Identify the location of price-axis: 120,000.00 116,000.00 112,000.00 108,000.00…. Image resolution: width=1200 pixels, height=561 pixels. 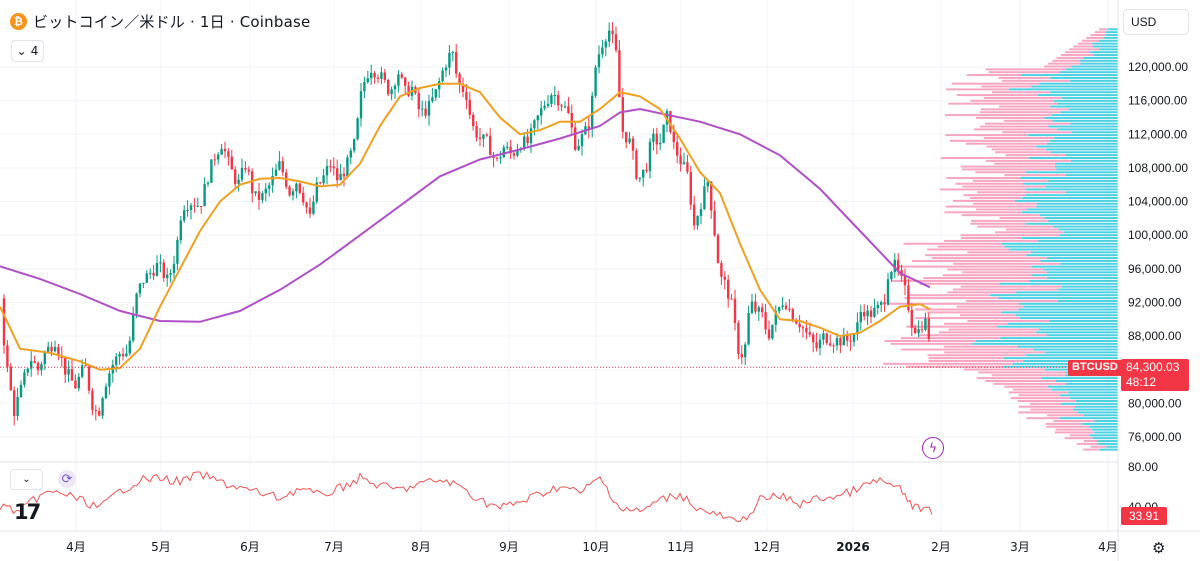
(1158, 252).